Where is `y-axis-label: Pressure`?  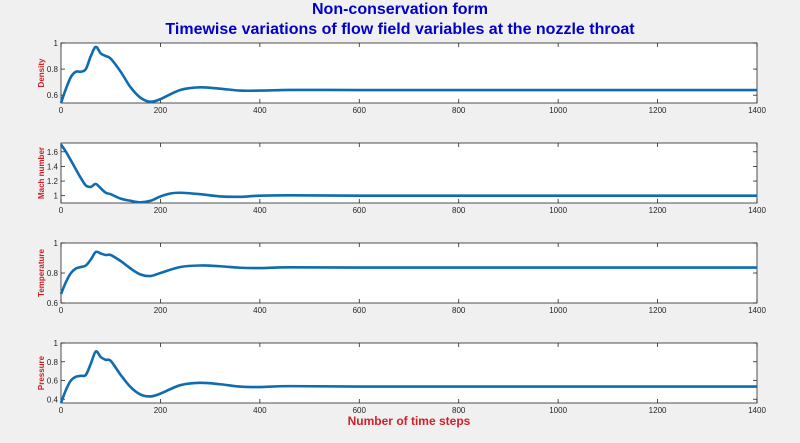
y-axis-label: Pressure is located at coordinates (41, 372).